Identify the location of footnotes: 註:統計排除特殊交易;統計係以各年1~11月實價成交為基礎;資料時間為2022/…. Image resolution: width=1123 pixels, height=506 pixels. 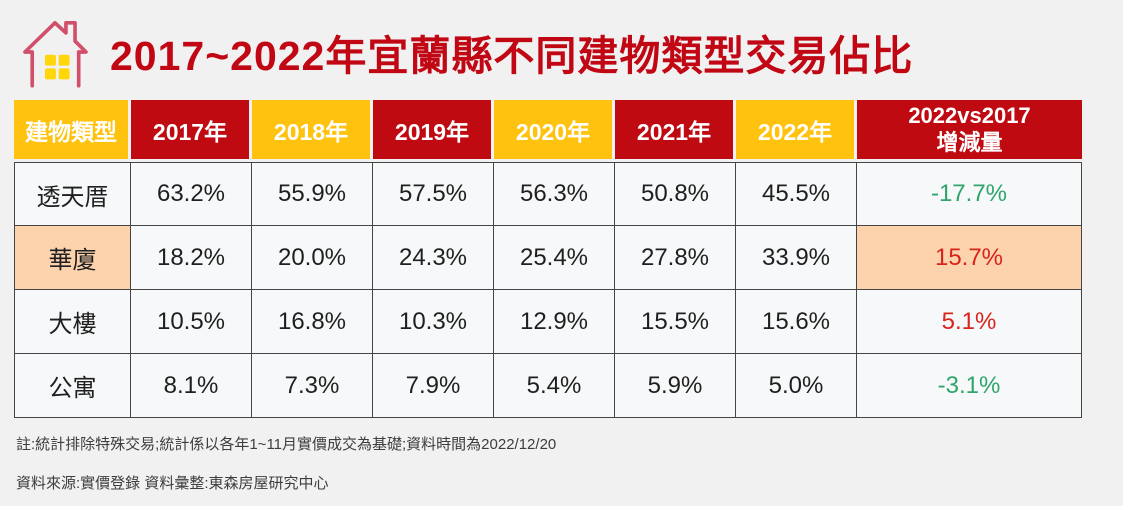
(568, 463).